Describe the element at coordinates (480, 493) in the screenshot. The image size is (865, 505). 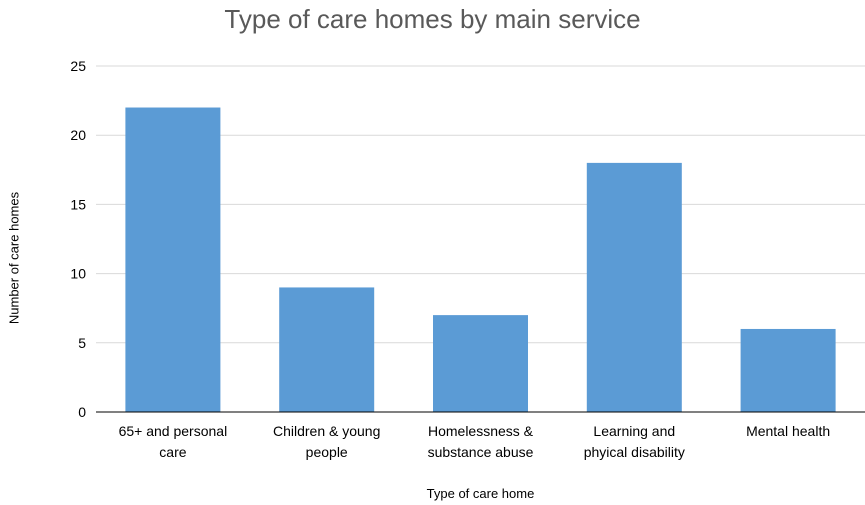
I see `x-axis-title: Type of care home` at that location.